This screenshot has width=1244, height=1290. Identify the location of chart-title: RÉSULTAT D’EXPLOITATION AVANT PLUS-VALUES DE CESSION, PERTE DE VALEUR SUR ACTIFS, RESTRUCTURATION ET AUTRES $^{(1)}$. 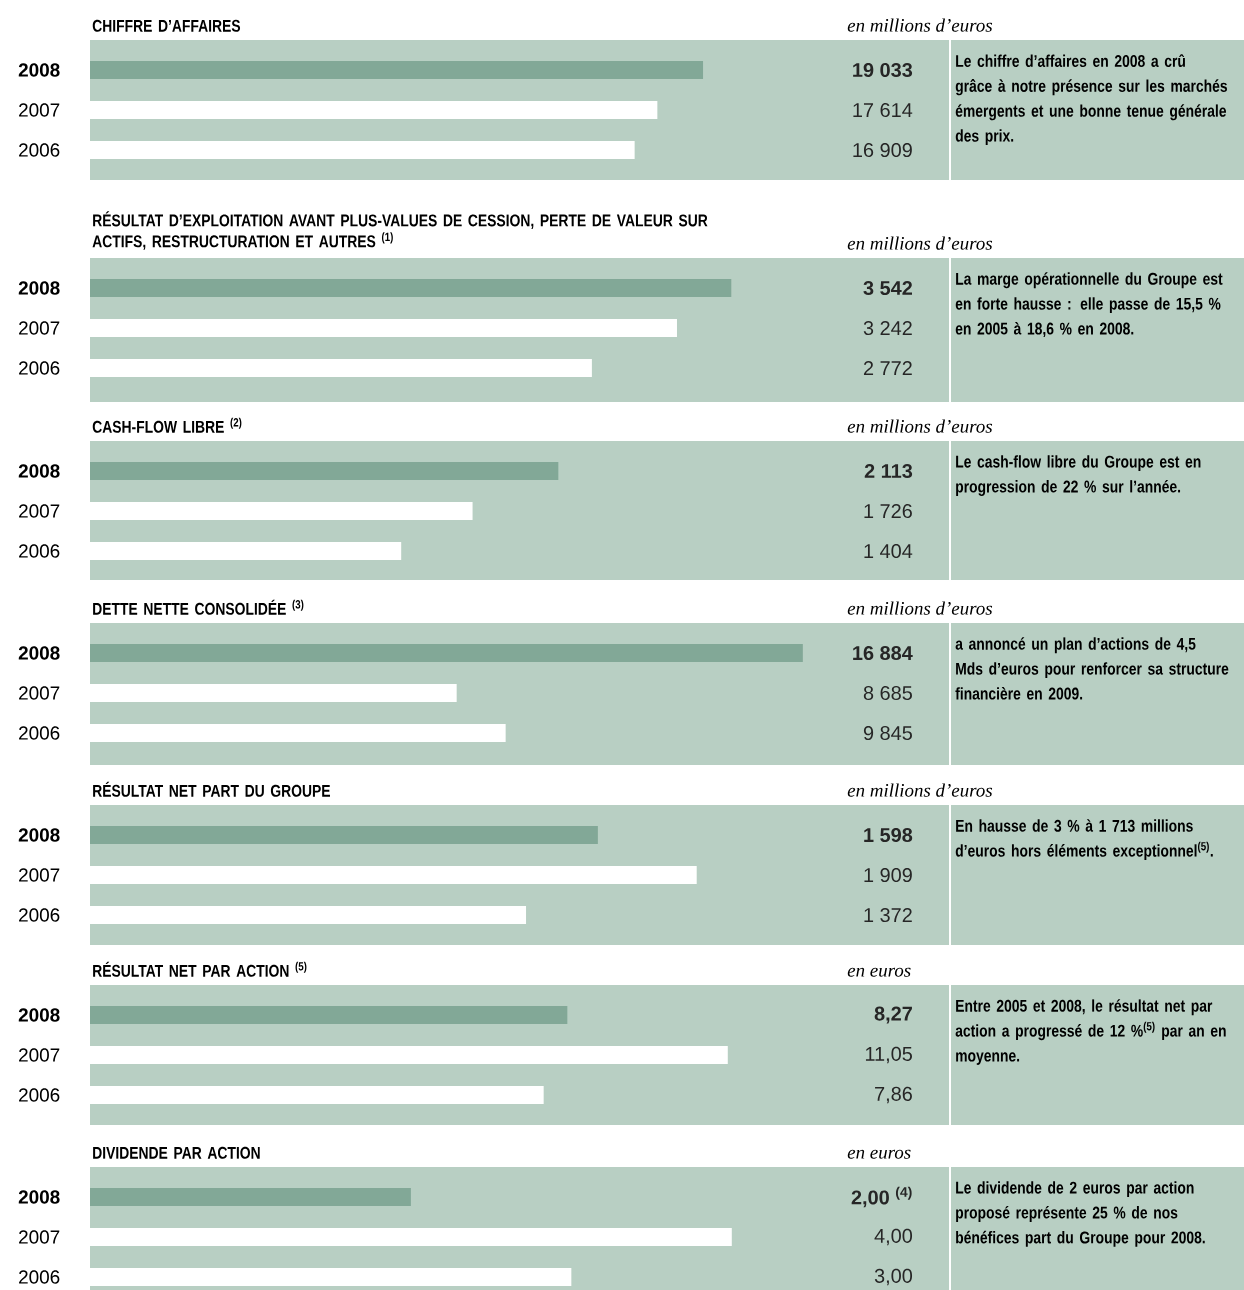
(400, 230).